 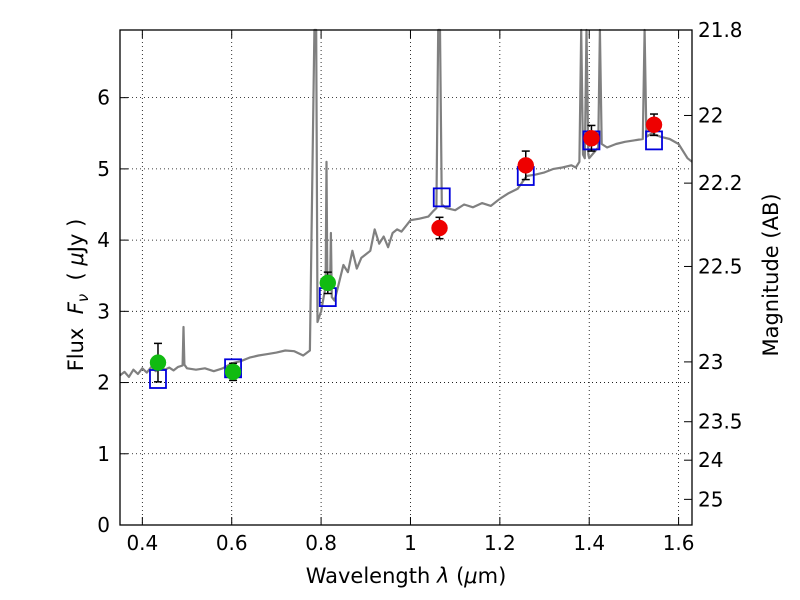 I want to click on y-axis-label: Flux Fν ( μJy ), so click(x=78, y=295).